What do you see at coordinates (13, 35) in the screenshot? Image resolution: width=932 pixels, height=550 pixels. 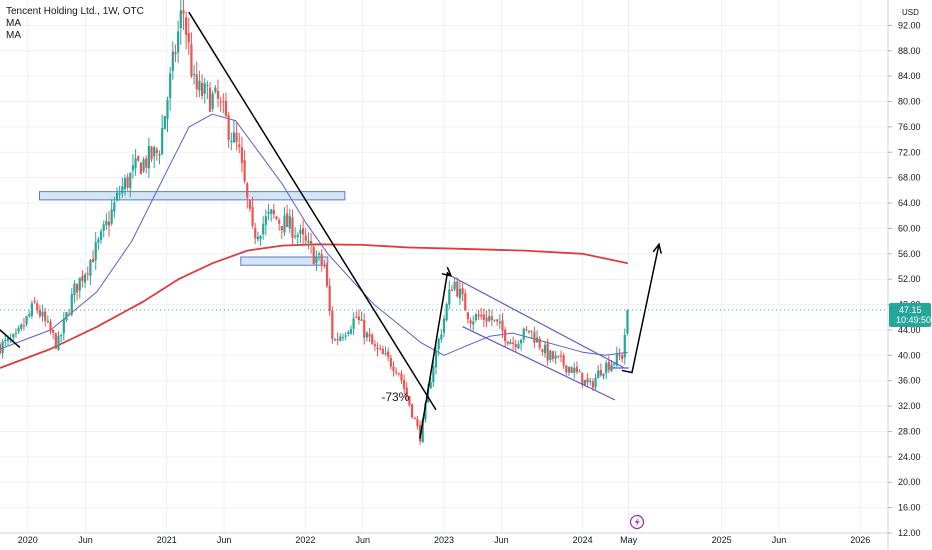 I see `ma-indicator-label-2: MA` at bounding box center [13, 35].